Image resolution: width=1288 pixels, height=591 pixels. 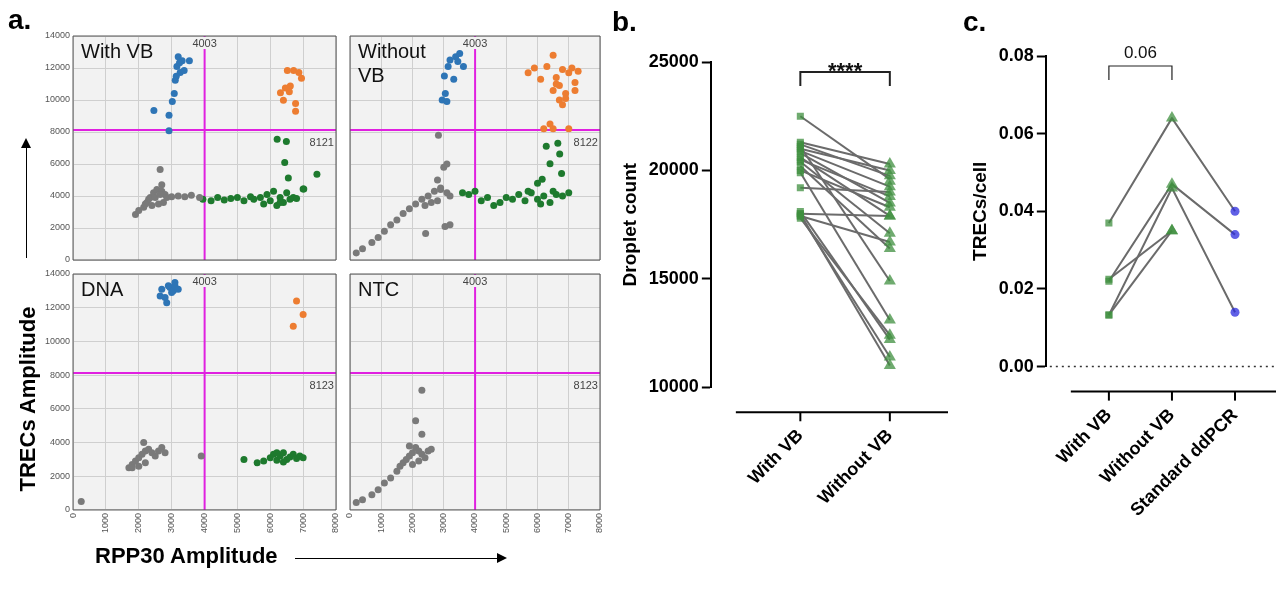 What do you see at coordinates (1016, 132) in the screenshot?
I see `y-tick-label: 0.06` at bounding box center [1016, 132].